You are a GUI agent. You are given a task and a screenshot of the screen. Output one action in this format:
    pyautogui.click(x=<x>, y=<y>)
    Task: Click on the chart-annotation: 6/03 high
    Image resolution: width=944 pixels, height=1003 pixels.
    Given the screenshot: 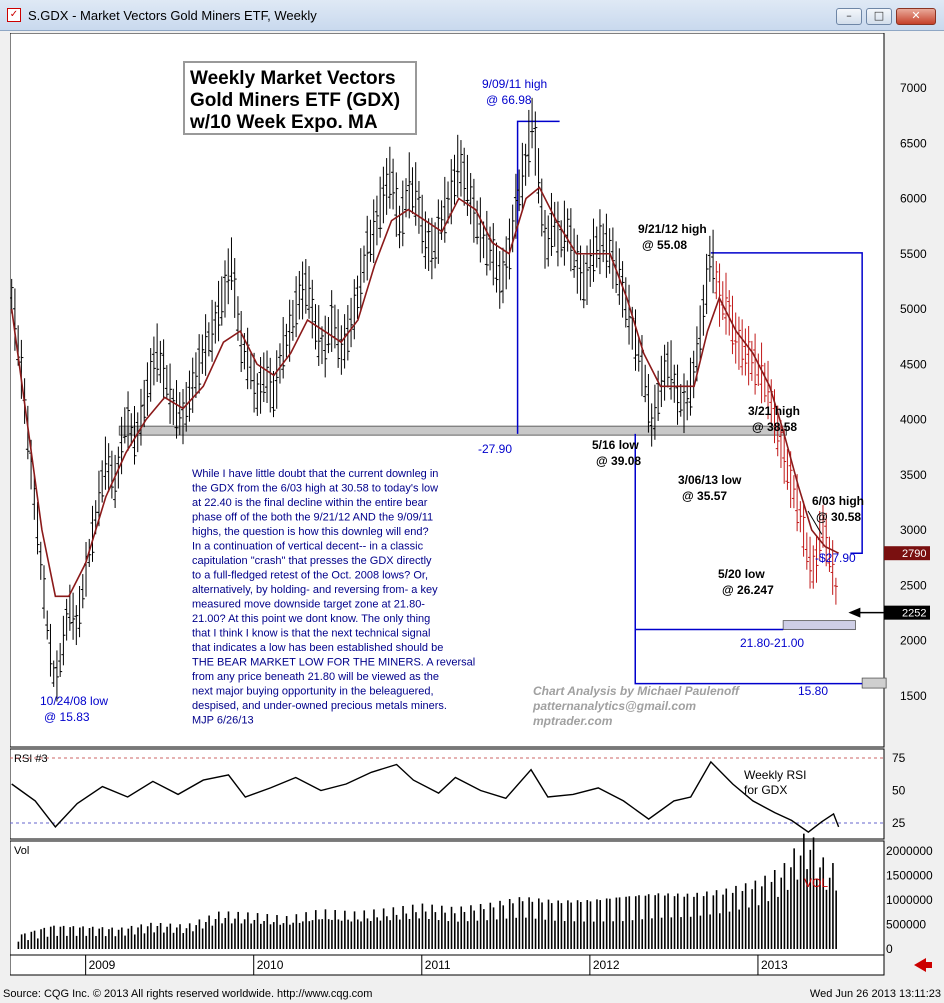 What is the action you would take?
    pyautogui.click(x=838, y=501)
    